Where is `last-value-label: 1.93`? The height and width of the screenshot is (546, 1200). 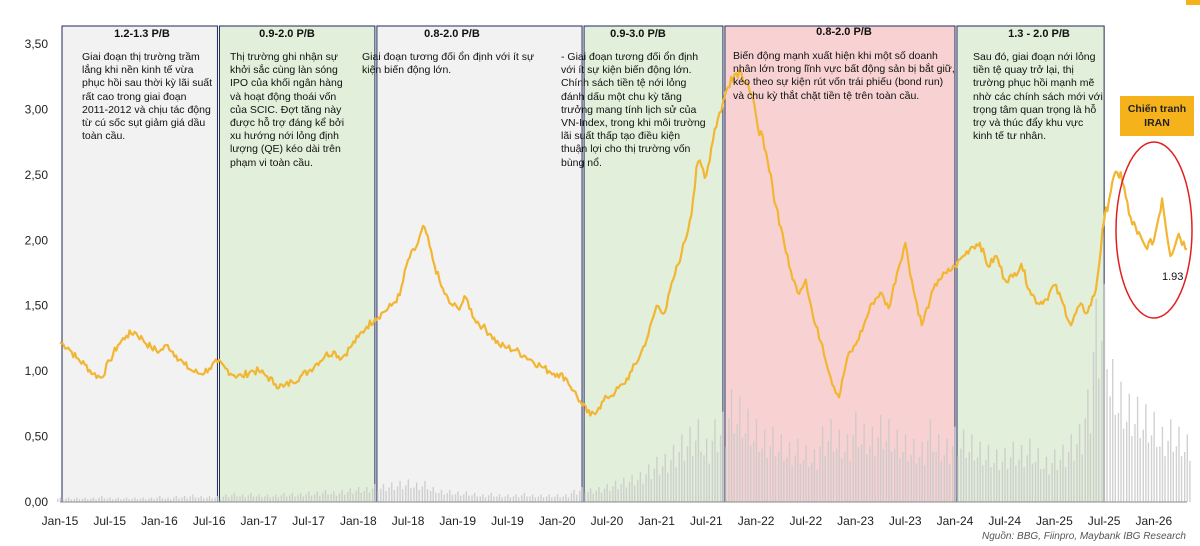 last-value-label: 1.93 is located at coordinates (1173, 277).